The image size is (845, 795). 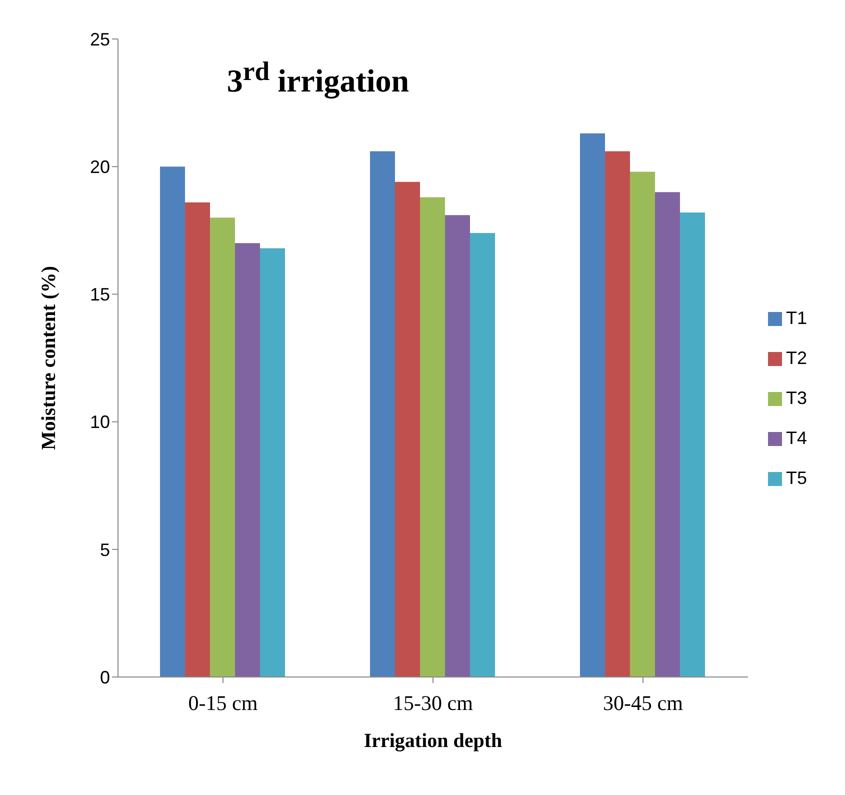 What do you see at coordinates (49, 358) in the screenshot?
I see `y-axis-title: Moisture content (%)` at bounding box center [49, 358].